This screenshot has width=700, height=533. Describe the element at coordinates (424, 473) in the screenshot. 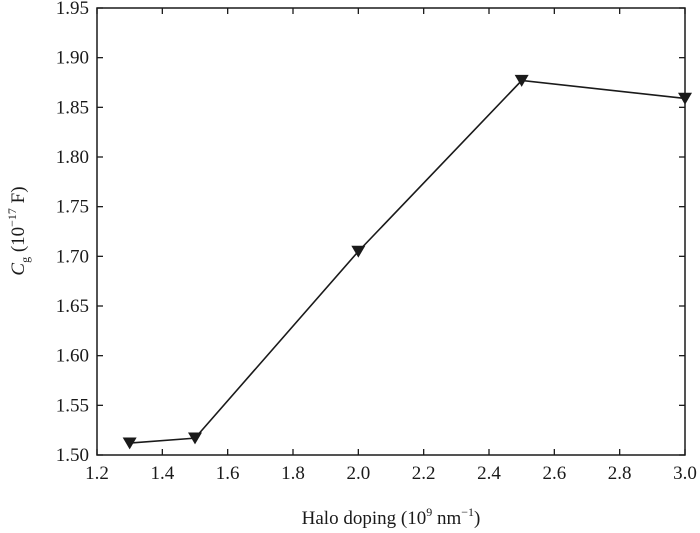

I see `x-tick-label: 2.2` at that location.